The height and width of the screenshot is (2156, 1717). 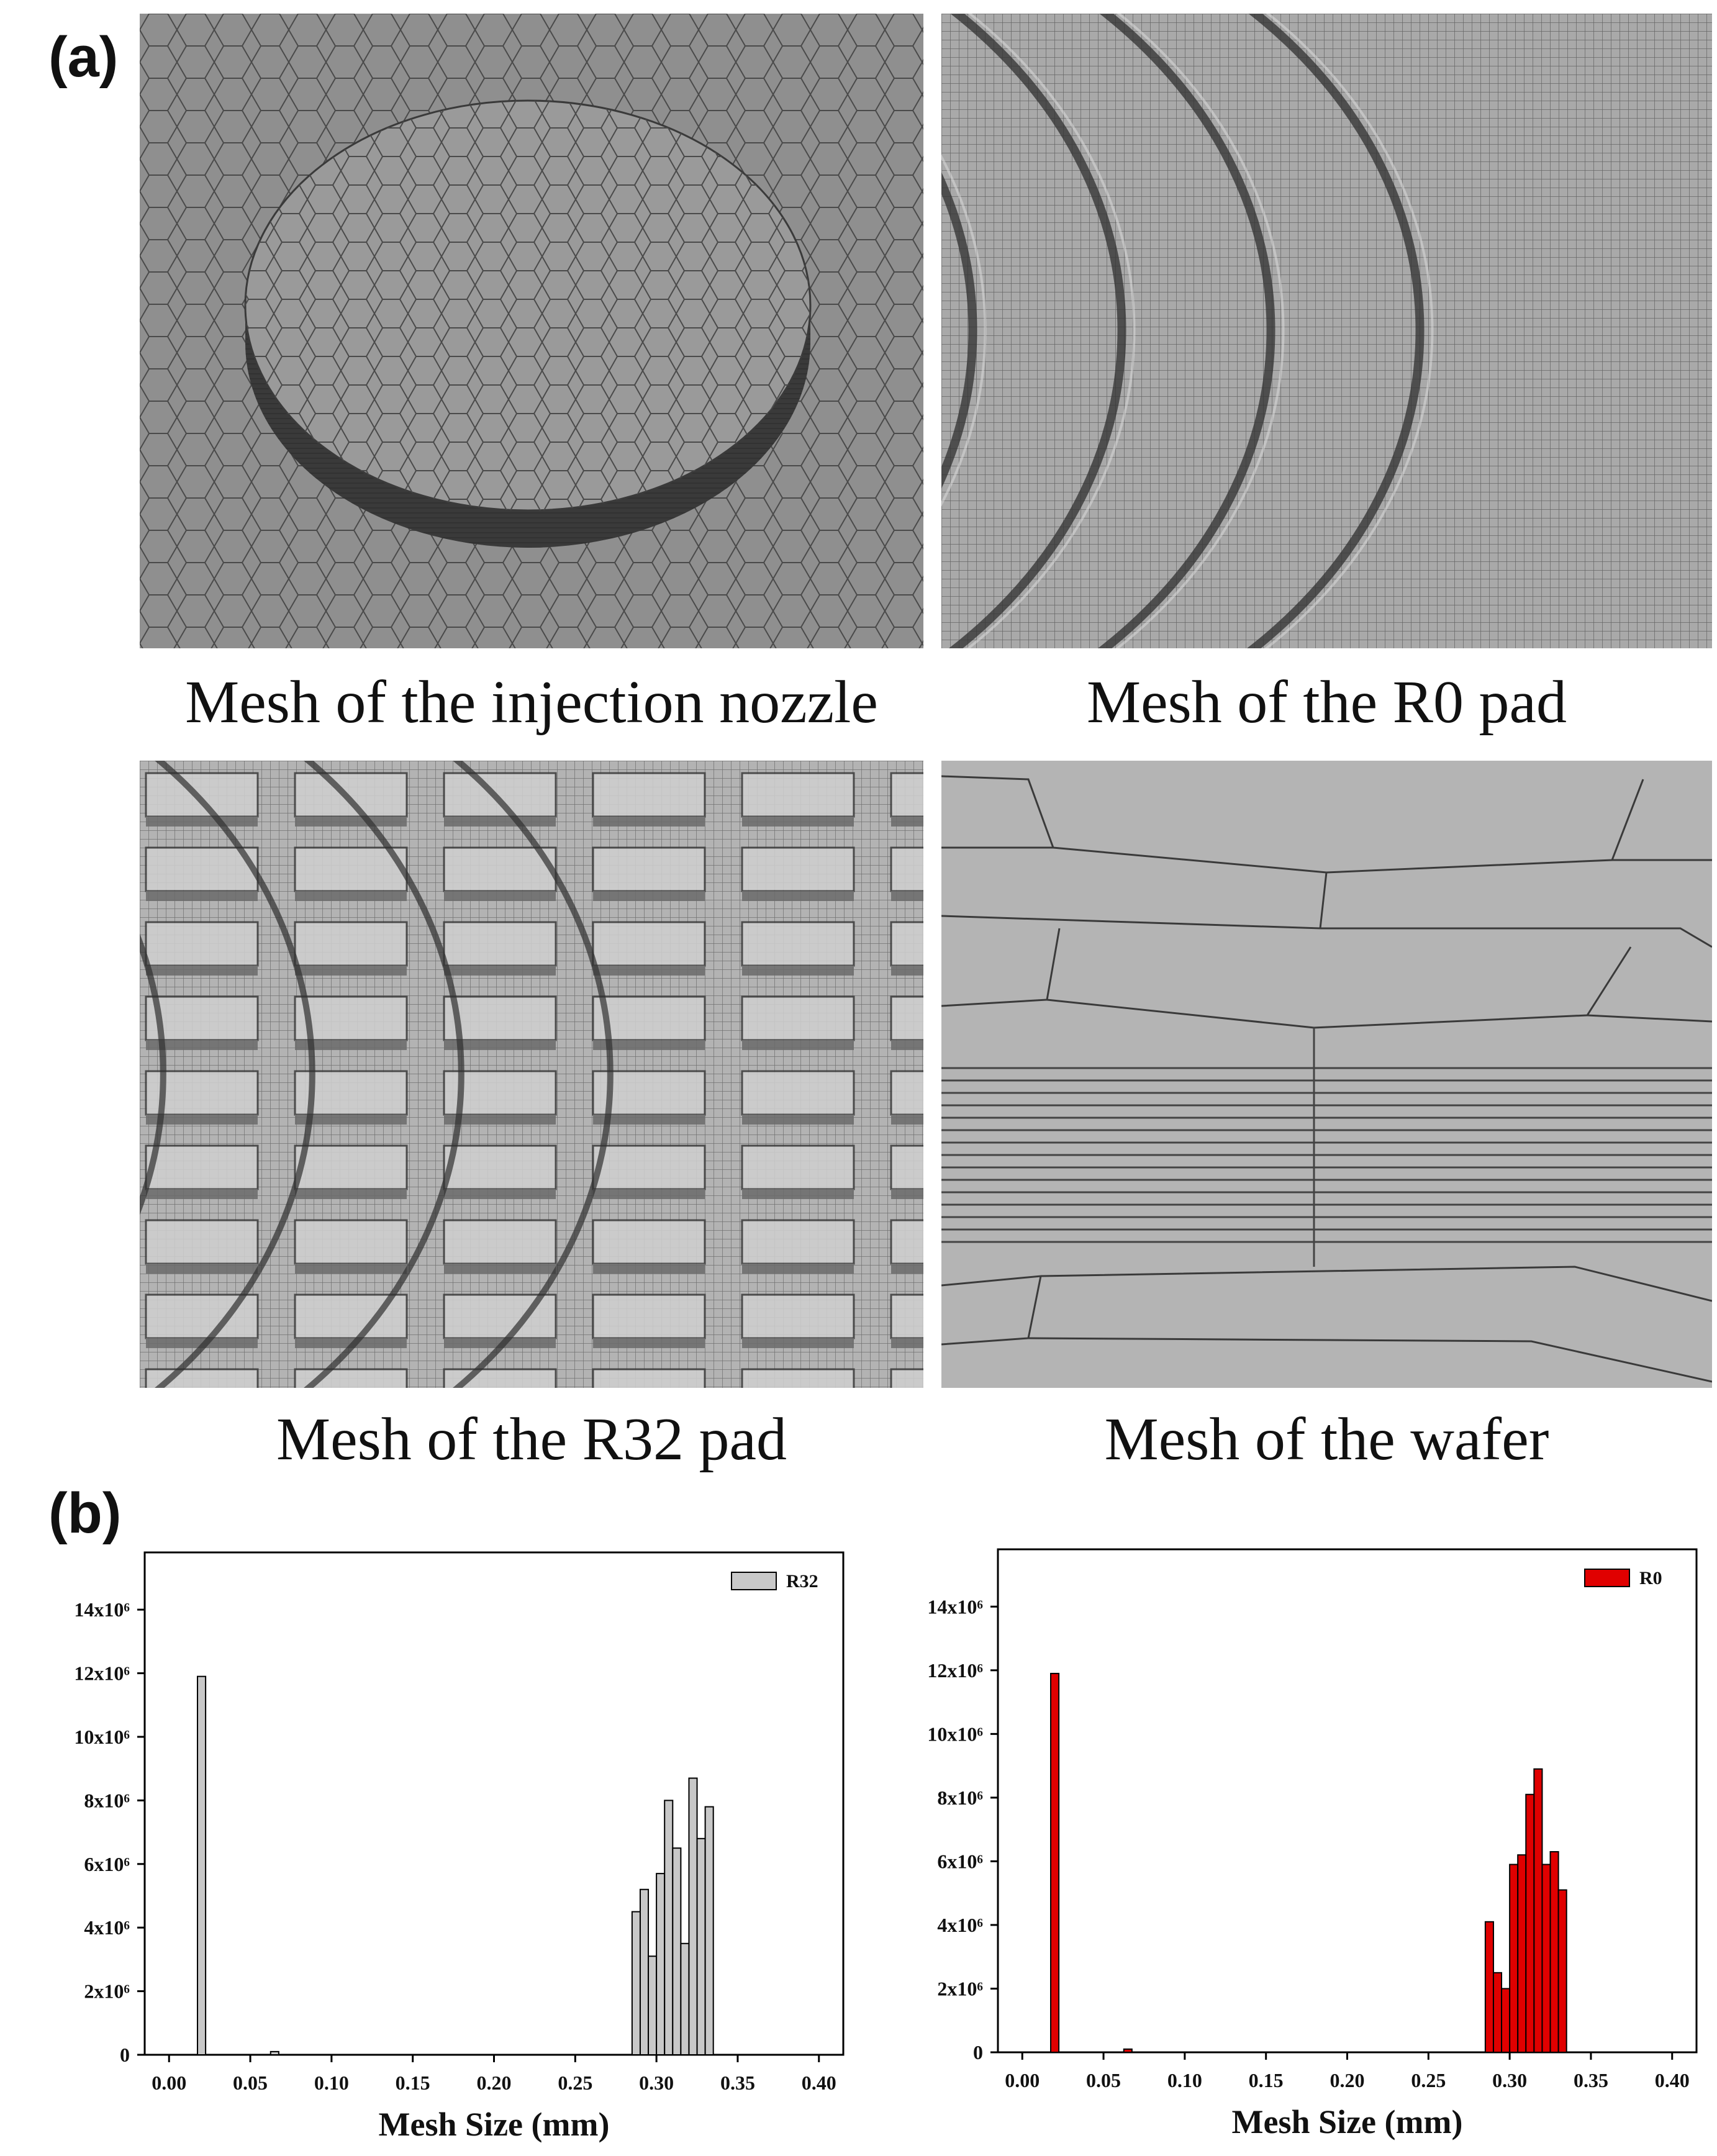 I want to click on wafer-mesh-image, so click(x=1326, y=1074).